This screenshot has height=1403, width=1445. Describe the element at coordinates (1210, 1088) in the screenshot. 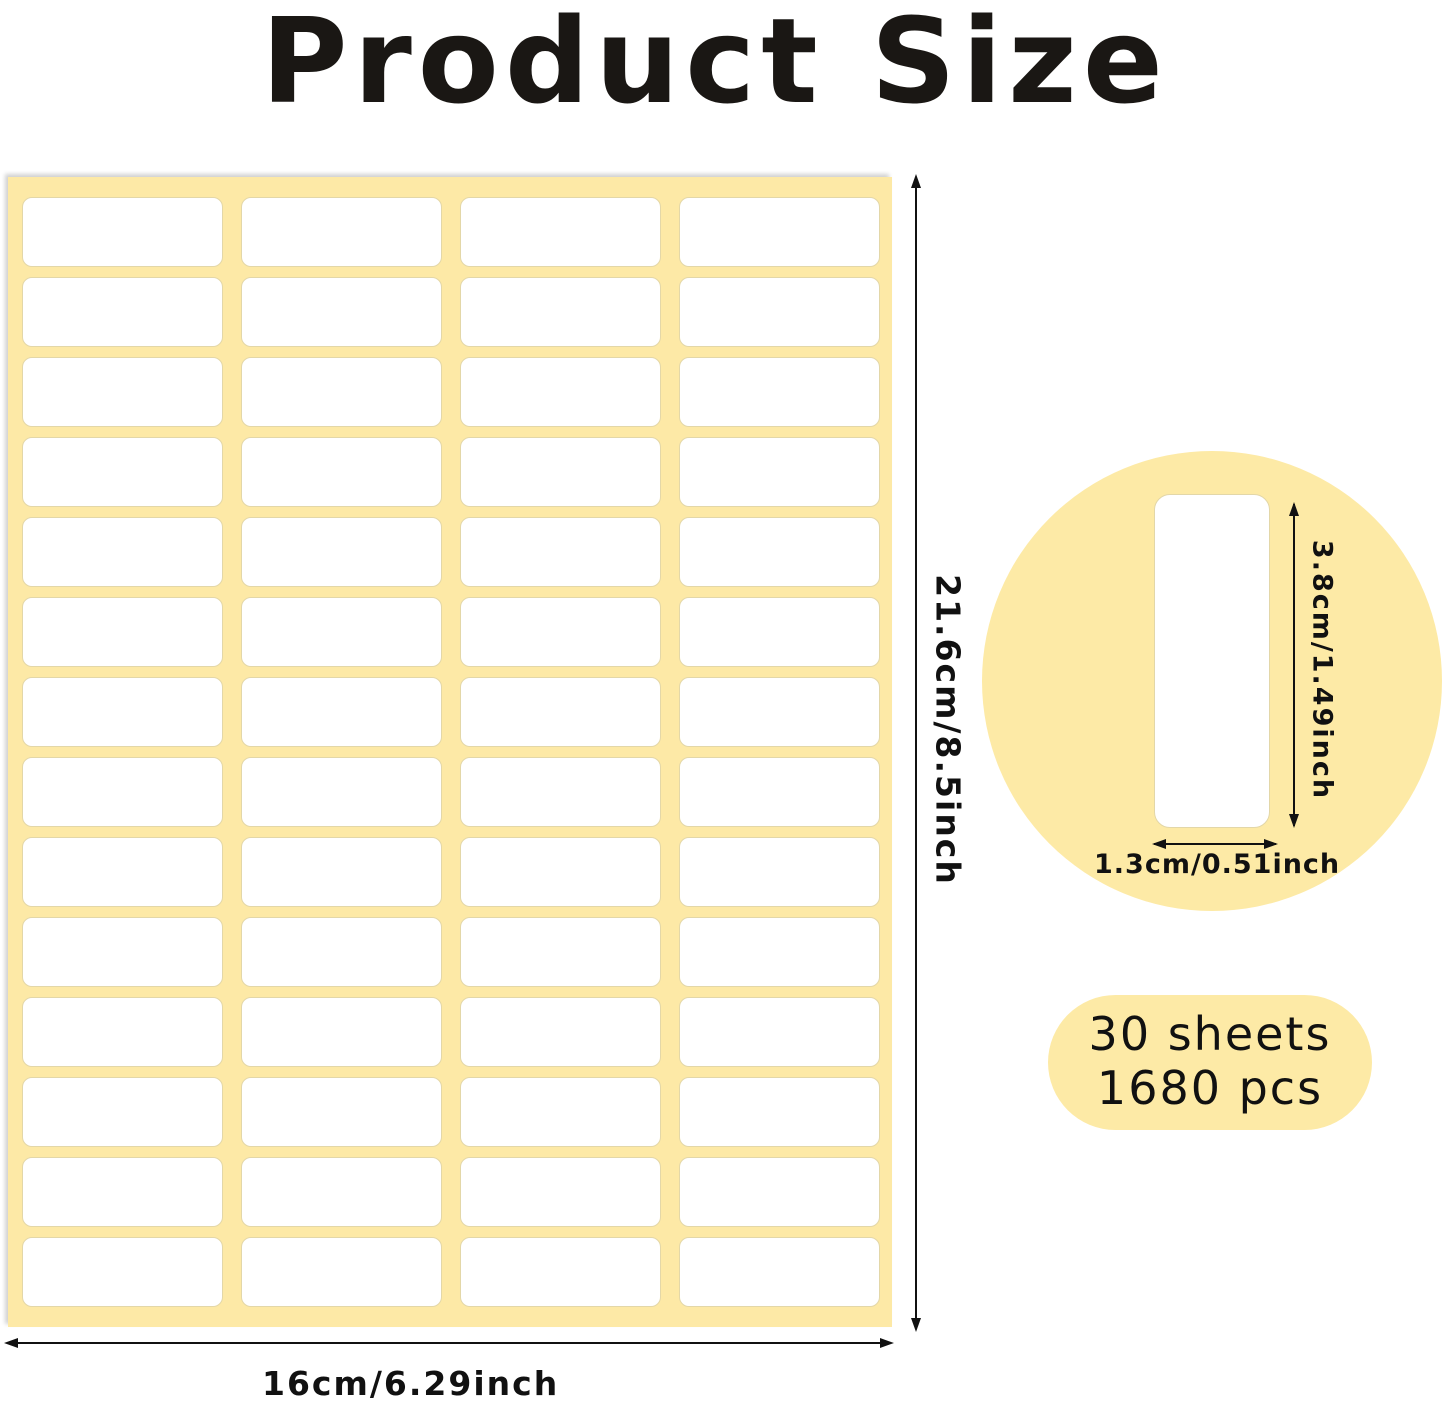

I see `pieces-count: 1680 pcs` at that location.